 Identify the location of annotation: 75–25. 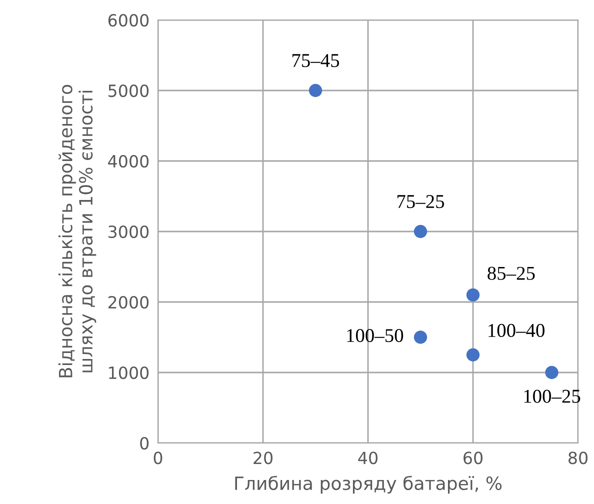
(420, 201).